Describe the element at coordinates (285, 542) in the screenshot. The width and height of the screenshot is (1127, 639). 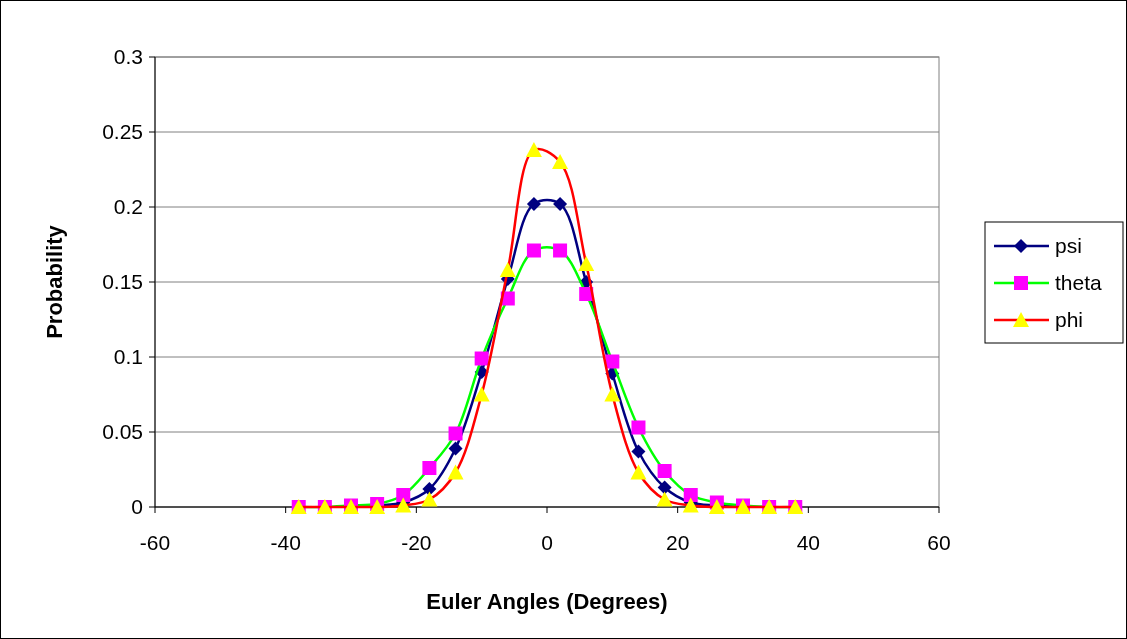
I see `x-tick-label: -40` at that location.